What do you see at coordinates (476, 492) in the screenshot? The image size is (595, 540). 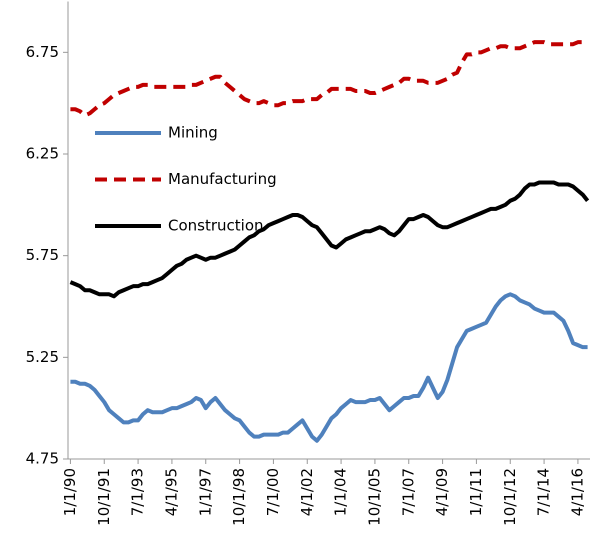 I see `x-tick-label: 1/1/11` at bounding box center [476, 492].